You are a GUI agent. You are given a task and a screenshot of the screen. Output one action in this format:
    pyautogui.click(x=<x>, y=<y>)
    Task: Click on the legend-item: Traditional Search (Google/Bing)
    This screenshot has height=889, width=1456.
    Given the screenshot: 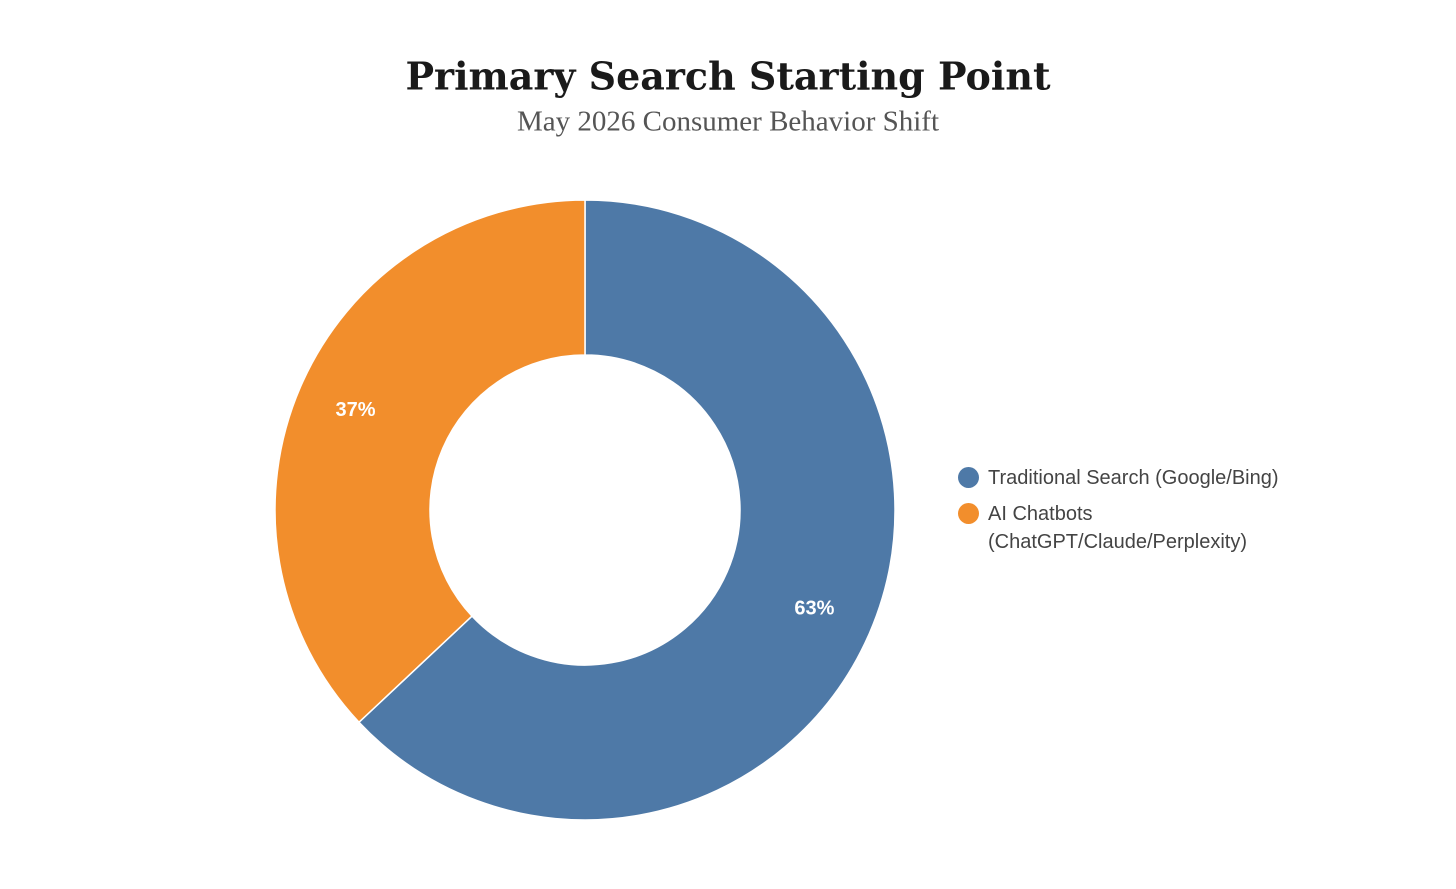 What is the action you would take?
    pyautogui.click(x=1128, y=478)
    